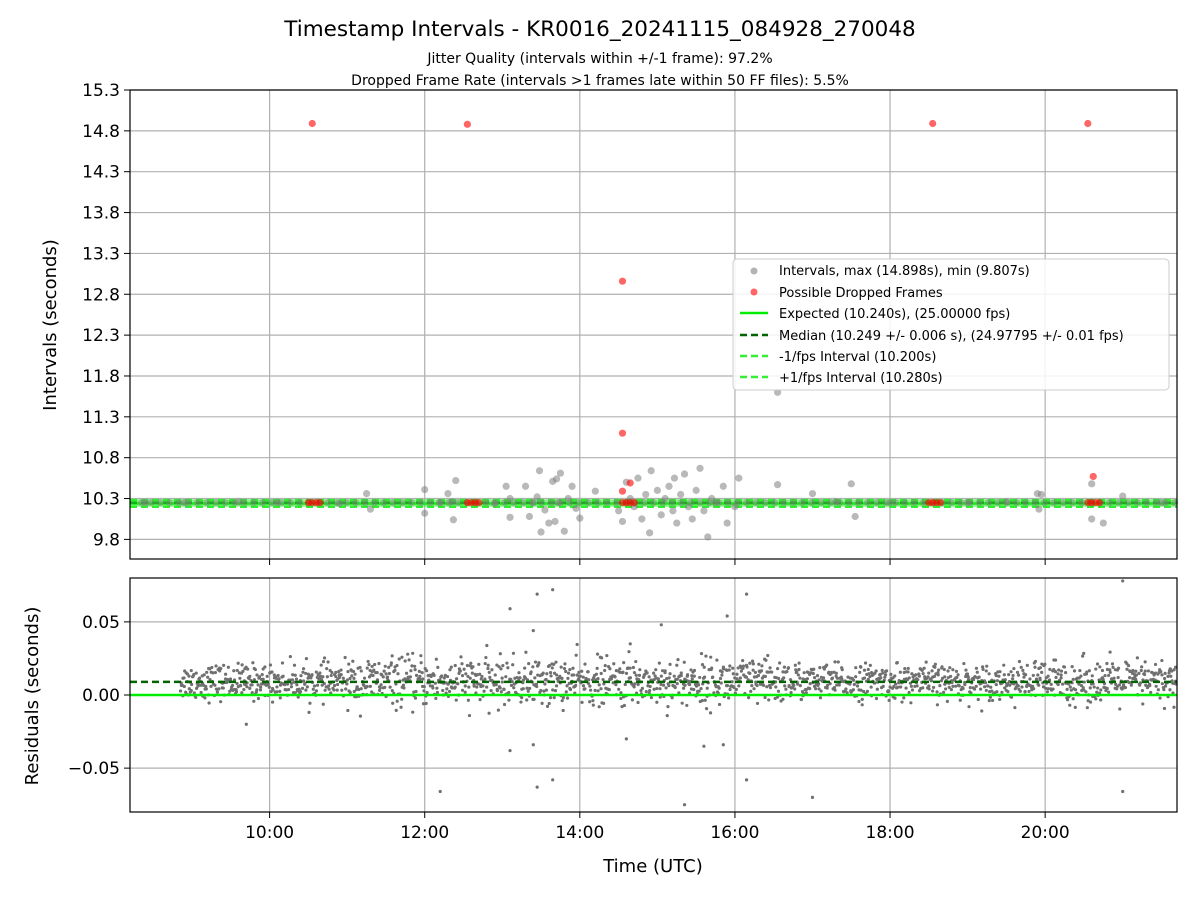 Image resolution: width=1200 pixels, height=900 pixels. Describe the element at coordinates (101, 500) in the screenshot. I see `top-y-tick-label: 10.3` at that location.